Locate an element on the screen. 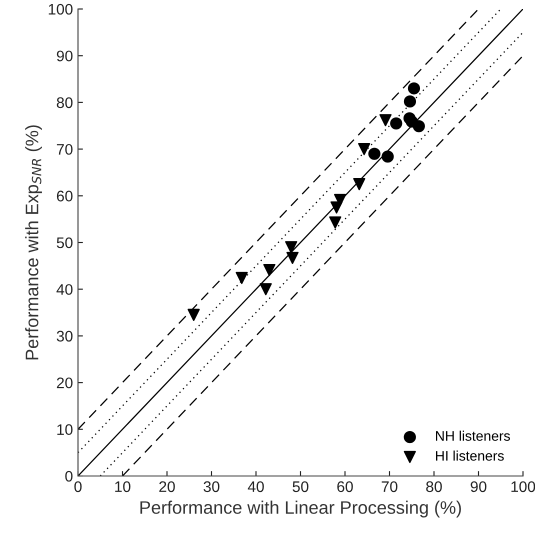 This screenshot has height=533, width=535. x-tick-label: 100 is located at coordinates (523, 486).